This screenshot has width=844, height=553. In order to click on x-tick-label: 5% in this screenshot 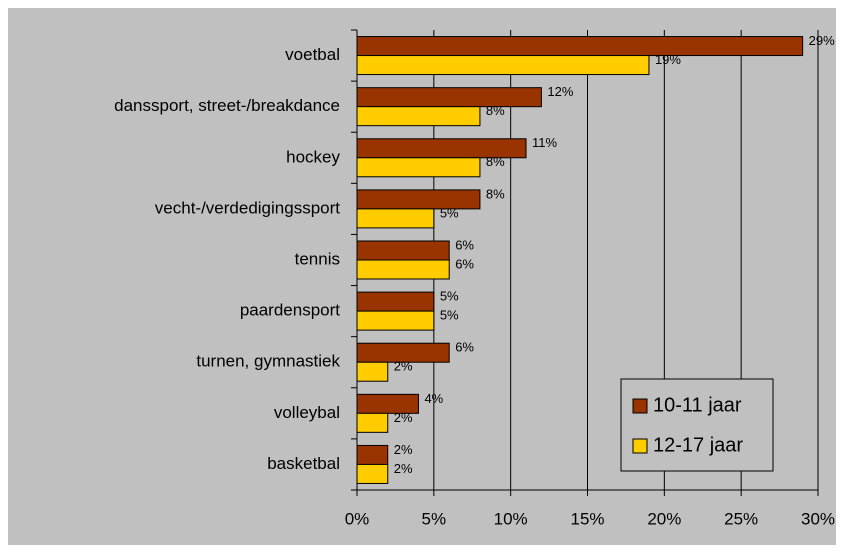, I will do `click(434, 518)`.